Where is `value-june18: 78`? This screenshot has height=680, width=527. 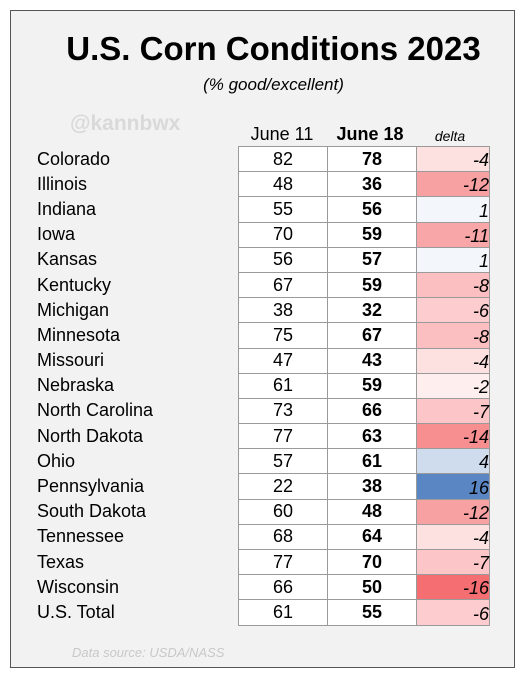 value-june18: 78 is located at coordinates (372, 159).